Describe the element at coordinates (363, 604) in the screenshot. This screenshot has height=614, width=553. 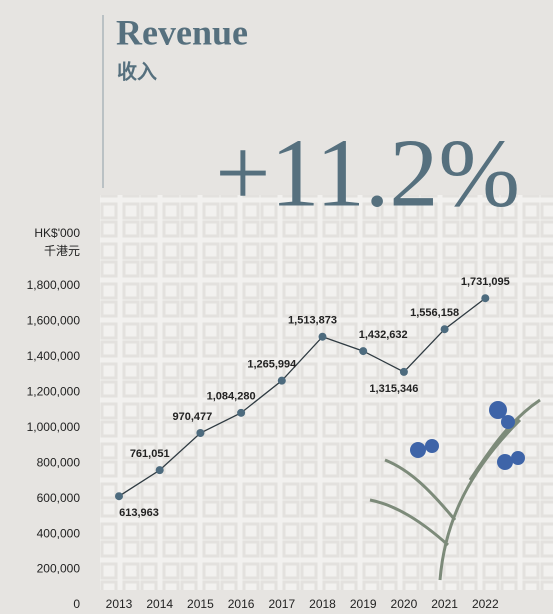
I see `x-tick-label: 2019` at that location.